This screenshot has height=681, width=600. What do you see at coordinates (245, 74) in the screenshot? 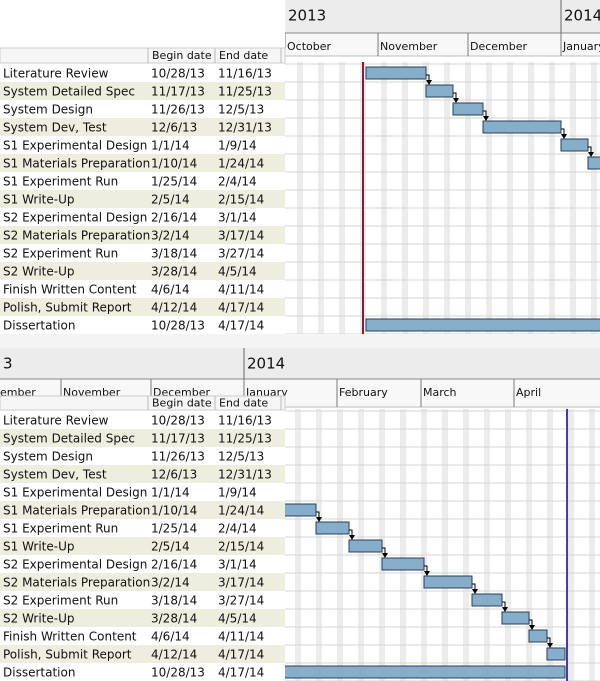
I see `table-cell: 11/16/13` at bounding box center [245, 74].